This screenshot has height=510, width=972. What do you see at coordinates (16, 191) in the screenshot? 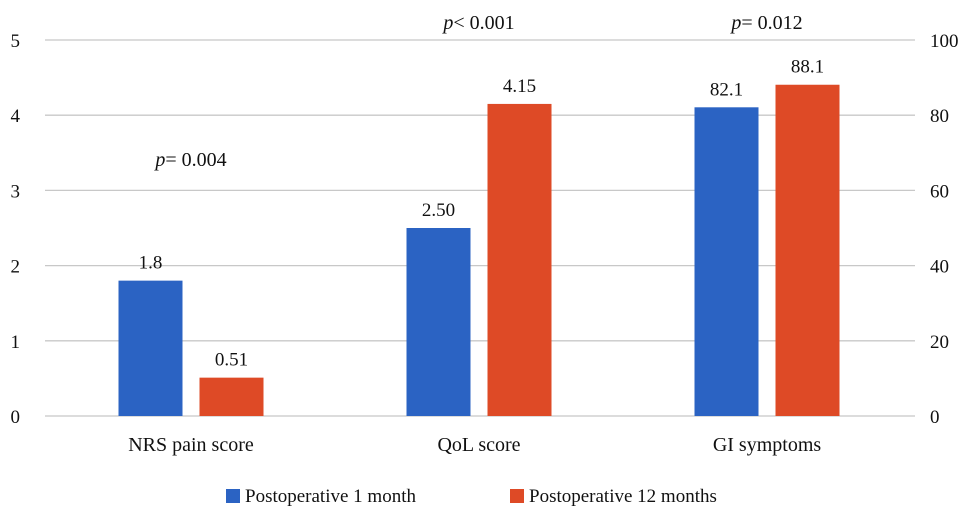
I see `left-tick-label: 3` at bounding box center [16, 191].